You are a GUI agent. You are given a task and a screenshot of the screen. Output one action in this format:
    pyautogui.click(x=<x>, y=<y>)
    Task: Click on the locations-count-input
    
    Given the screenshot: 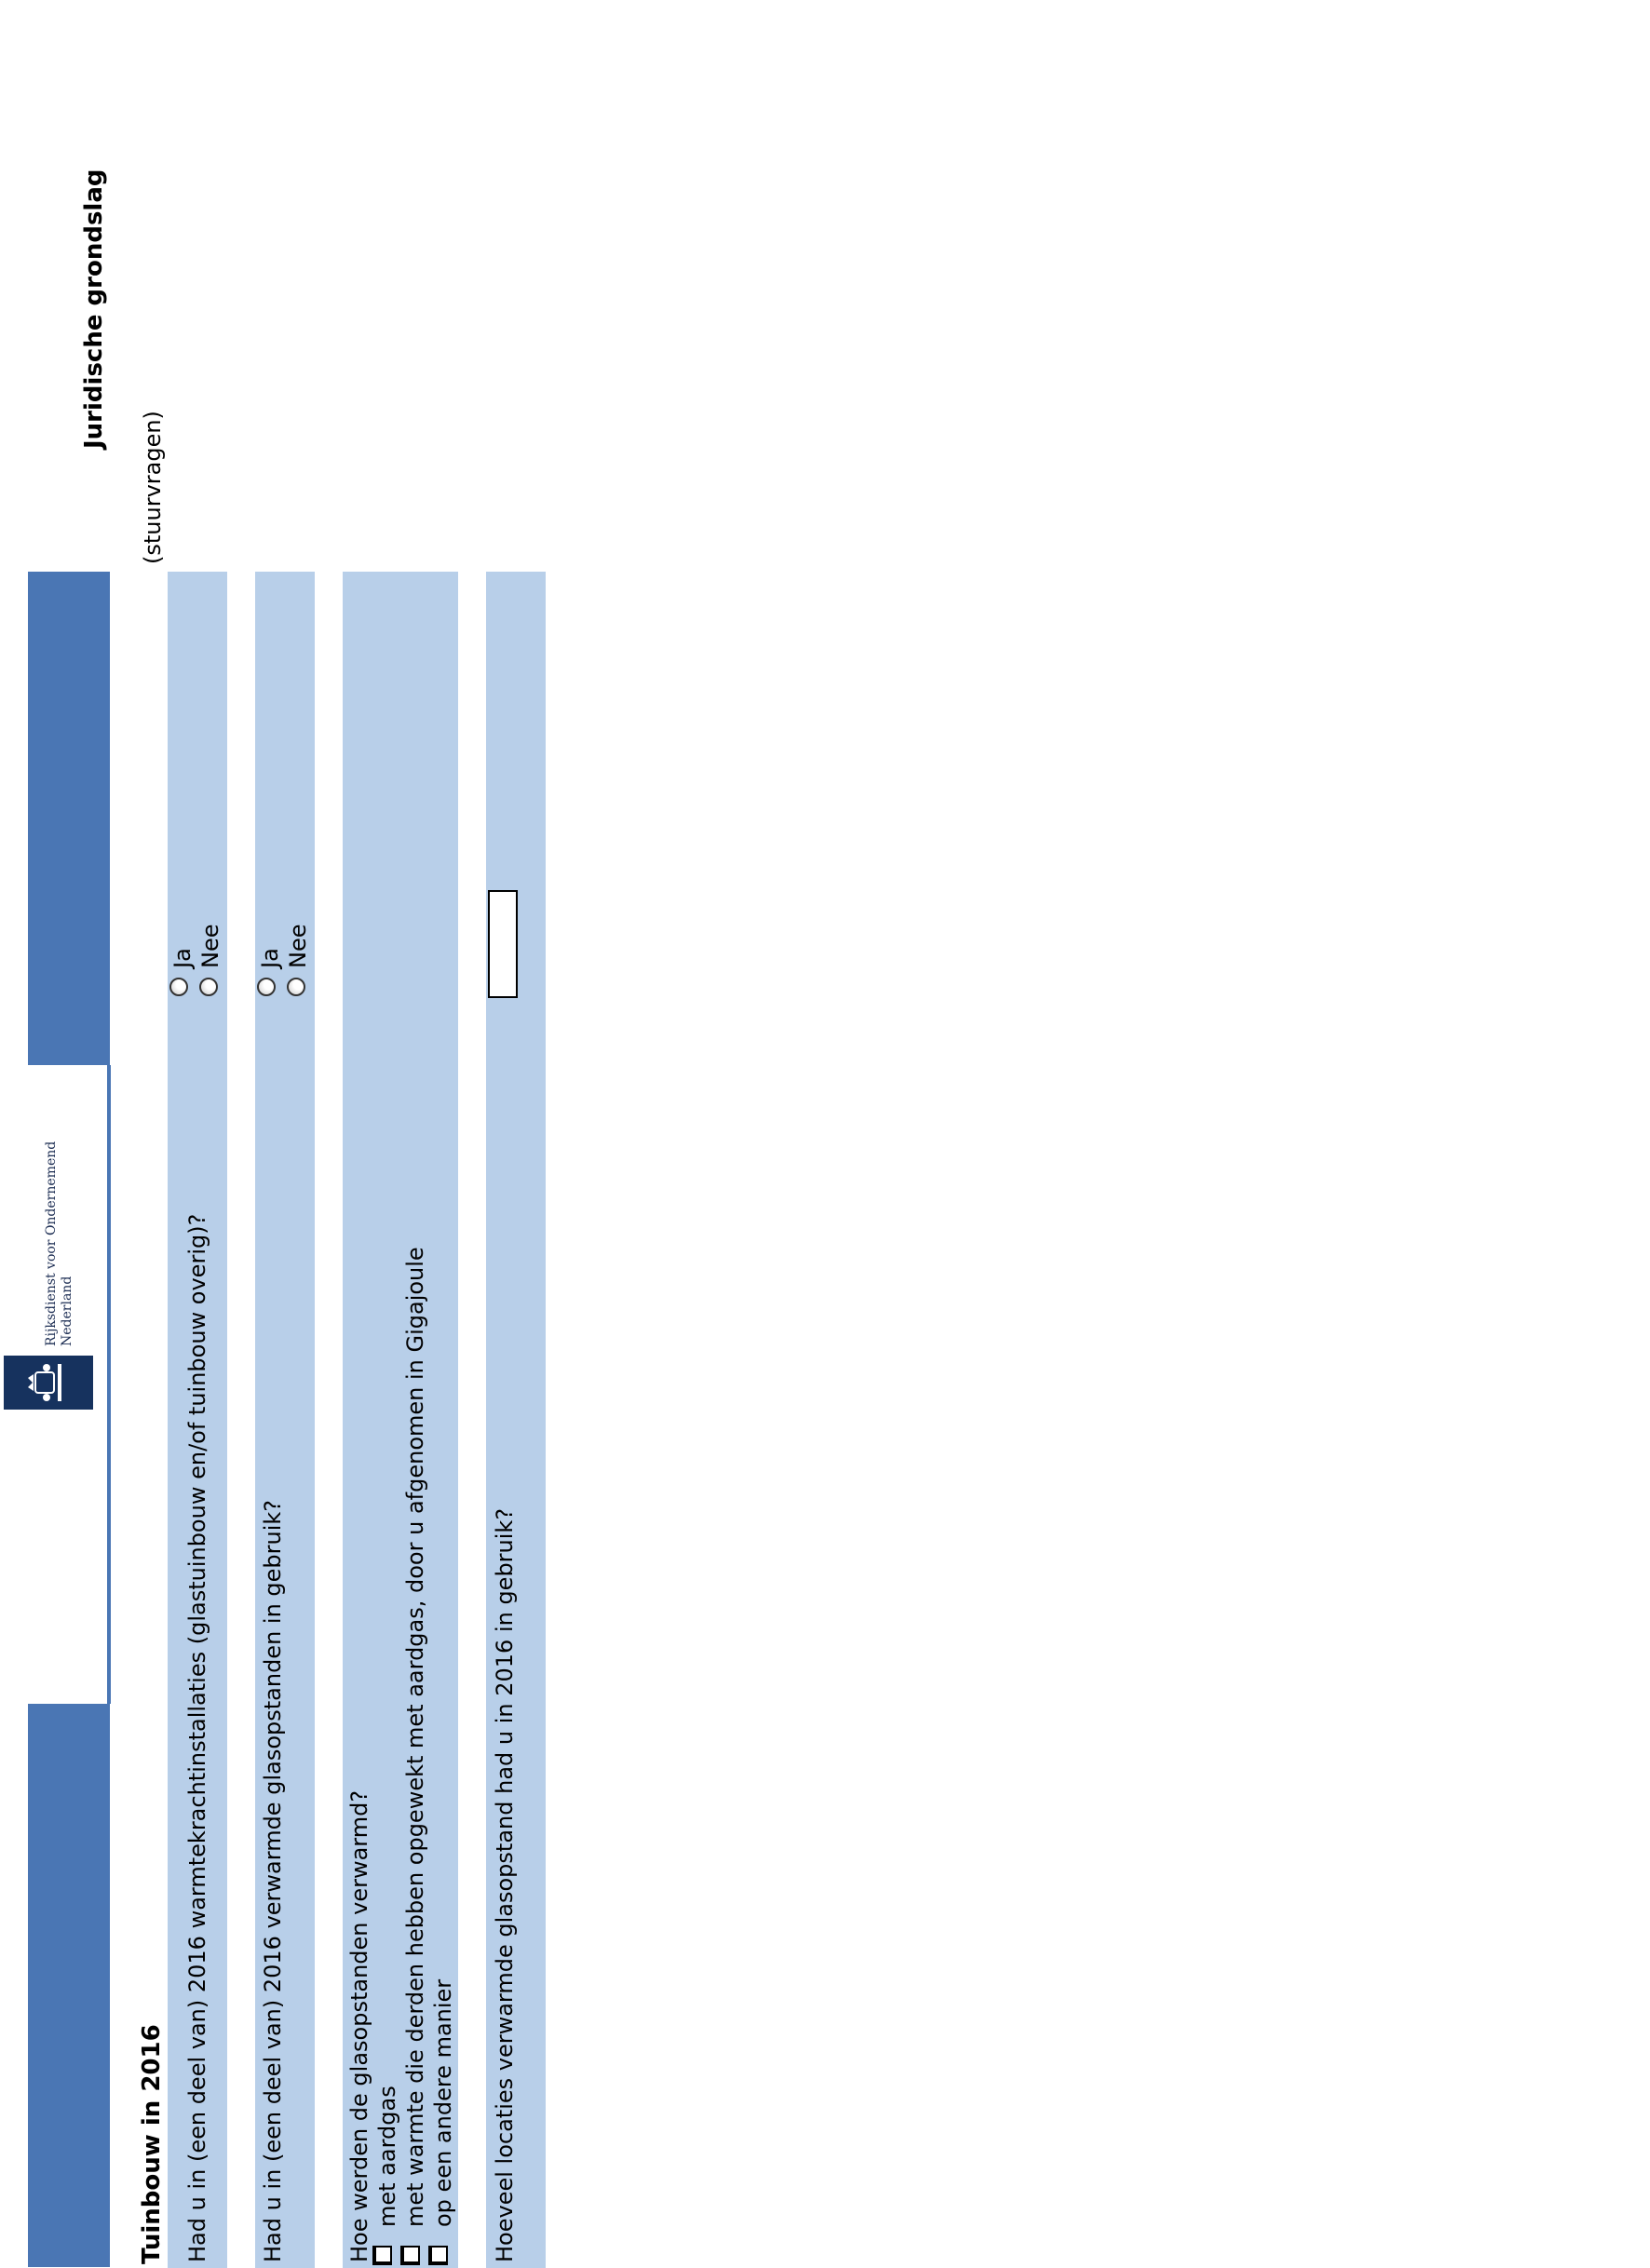 What is the action you would take?
    pyautogui.click(x=503, y=944)
    